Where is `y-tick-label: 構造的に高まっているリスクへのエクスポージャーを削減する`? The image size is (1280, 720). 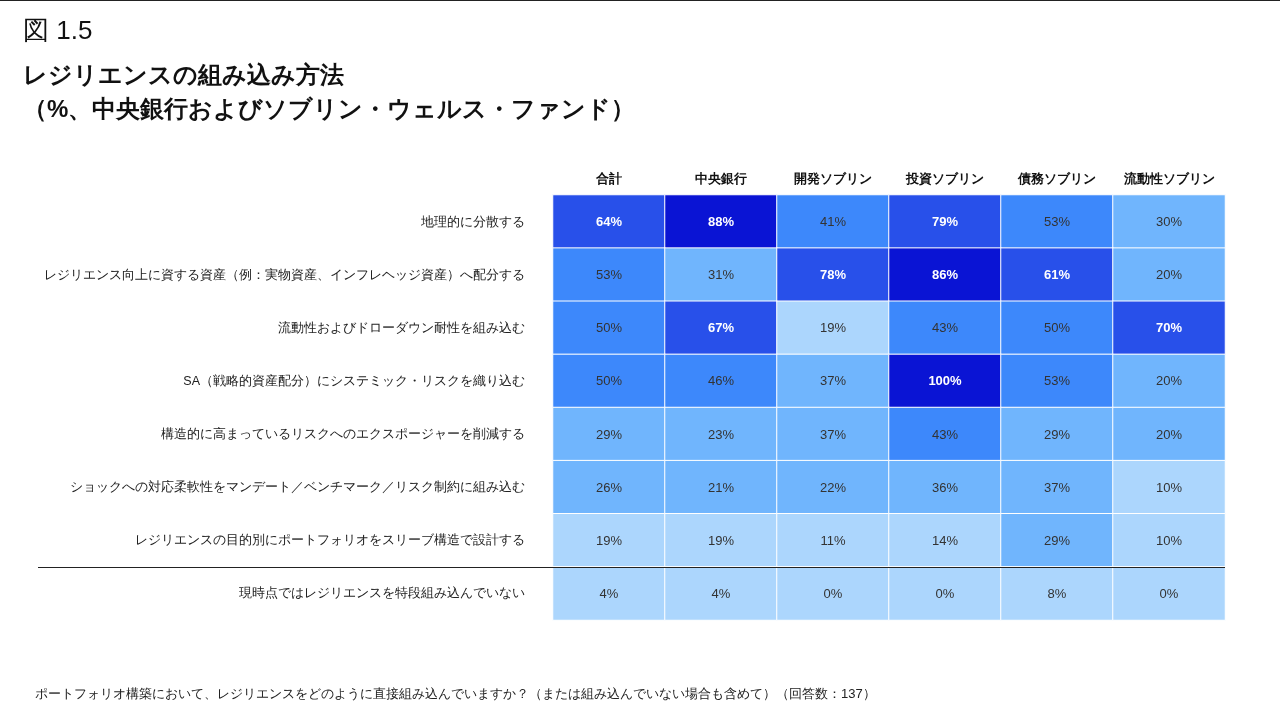
y-tick-label: 構造的に高まっているリスクへのエクスポージャーを削減する is located at coordinates (343, 434).